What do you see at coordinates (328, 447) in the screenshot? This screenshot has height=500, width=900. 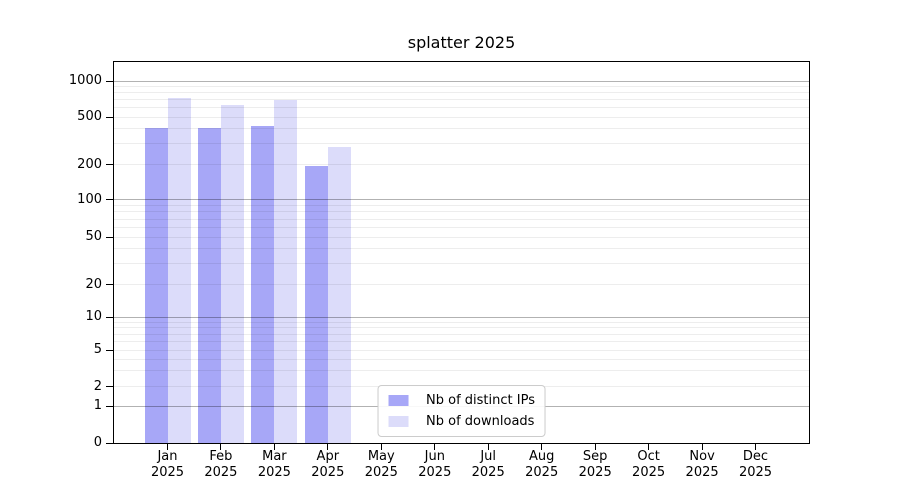 I see `x-tick-apr` at bounding box center [328, 447].